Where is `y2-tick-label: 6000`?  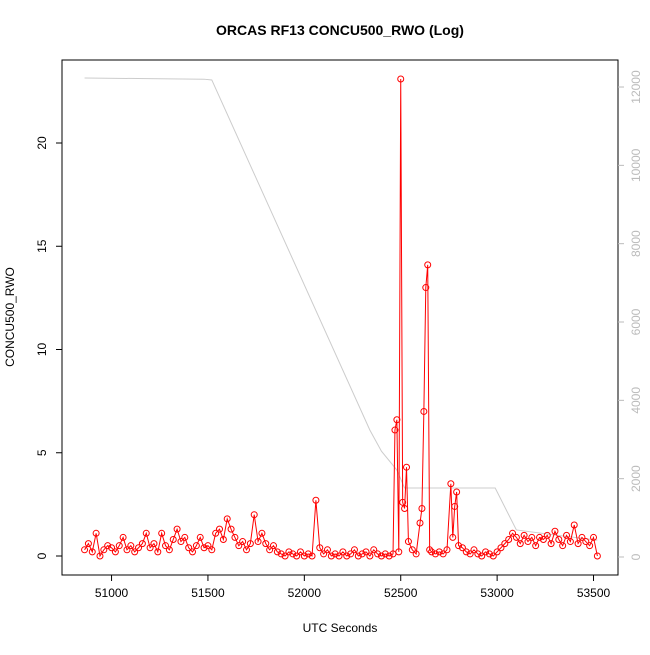
y2-tick-label: 6000 is located at coordinates (636, 321).